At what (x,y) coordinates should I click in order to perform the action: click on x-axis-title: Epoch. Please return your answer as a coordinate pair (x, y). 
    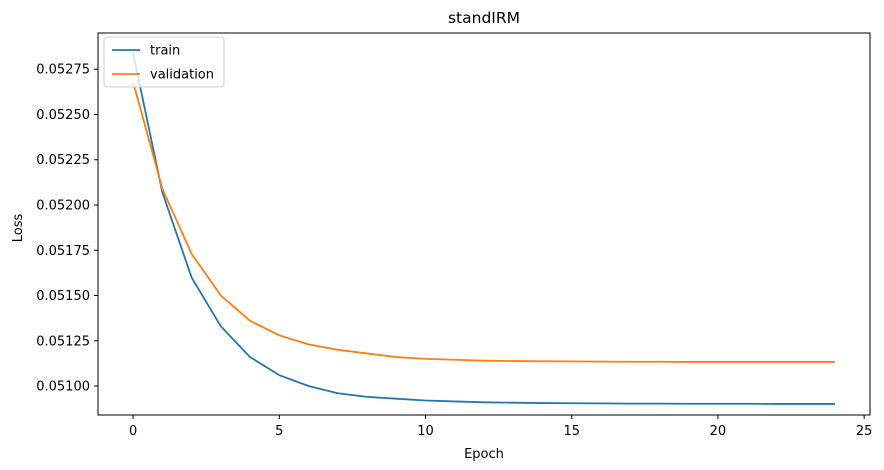
    Looking at the image, I should click on (484, 454).